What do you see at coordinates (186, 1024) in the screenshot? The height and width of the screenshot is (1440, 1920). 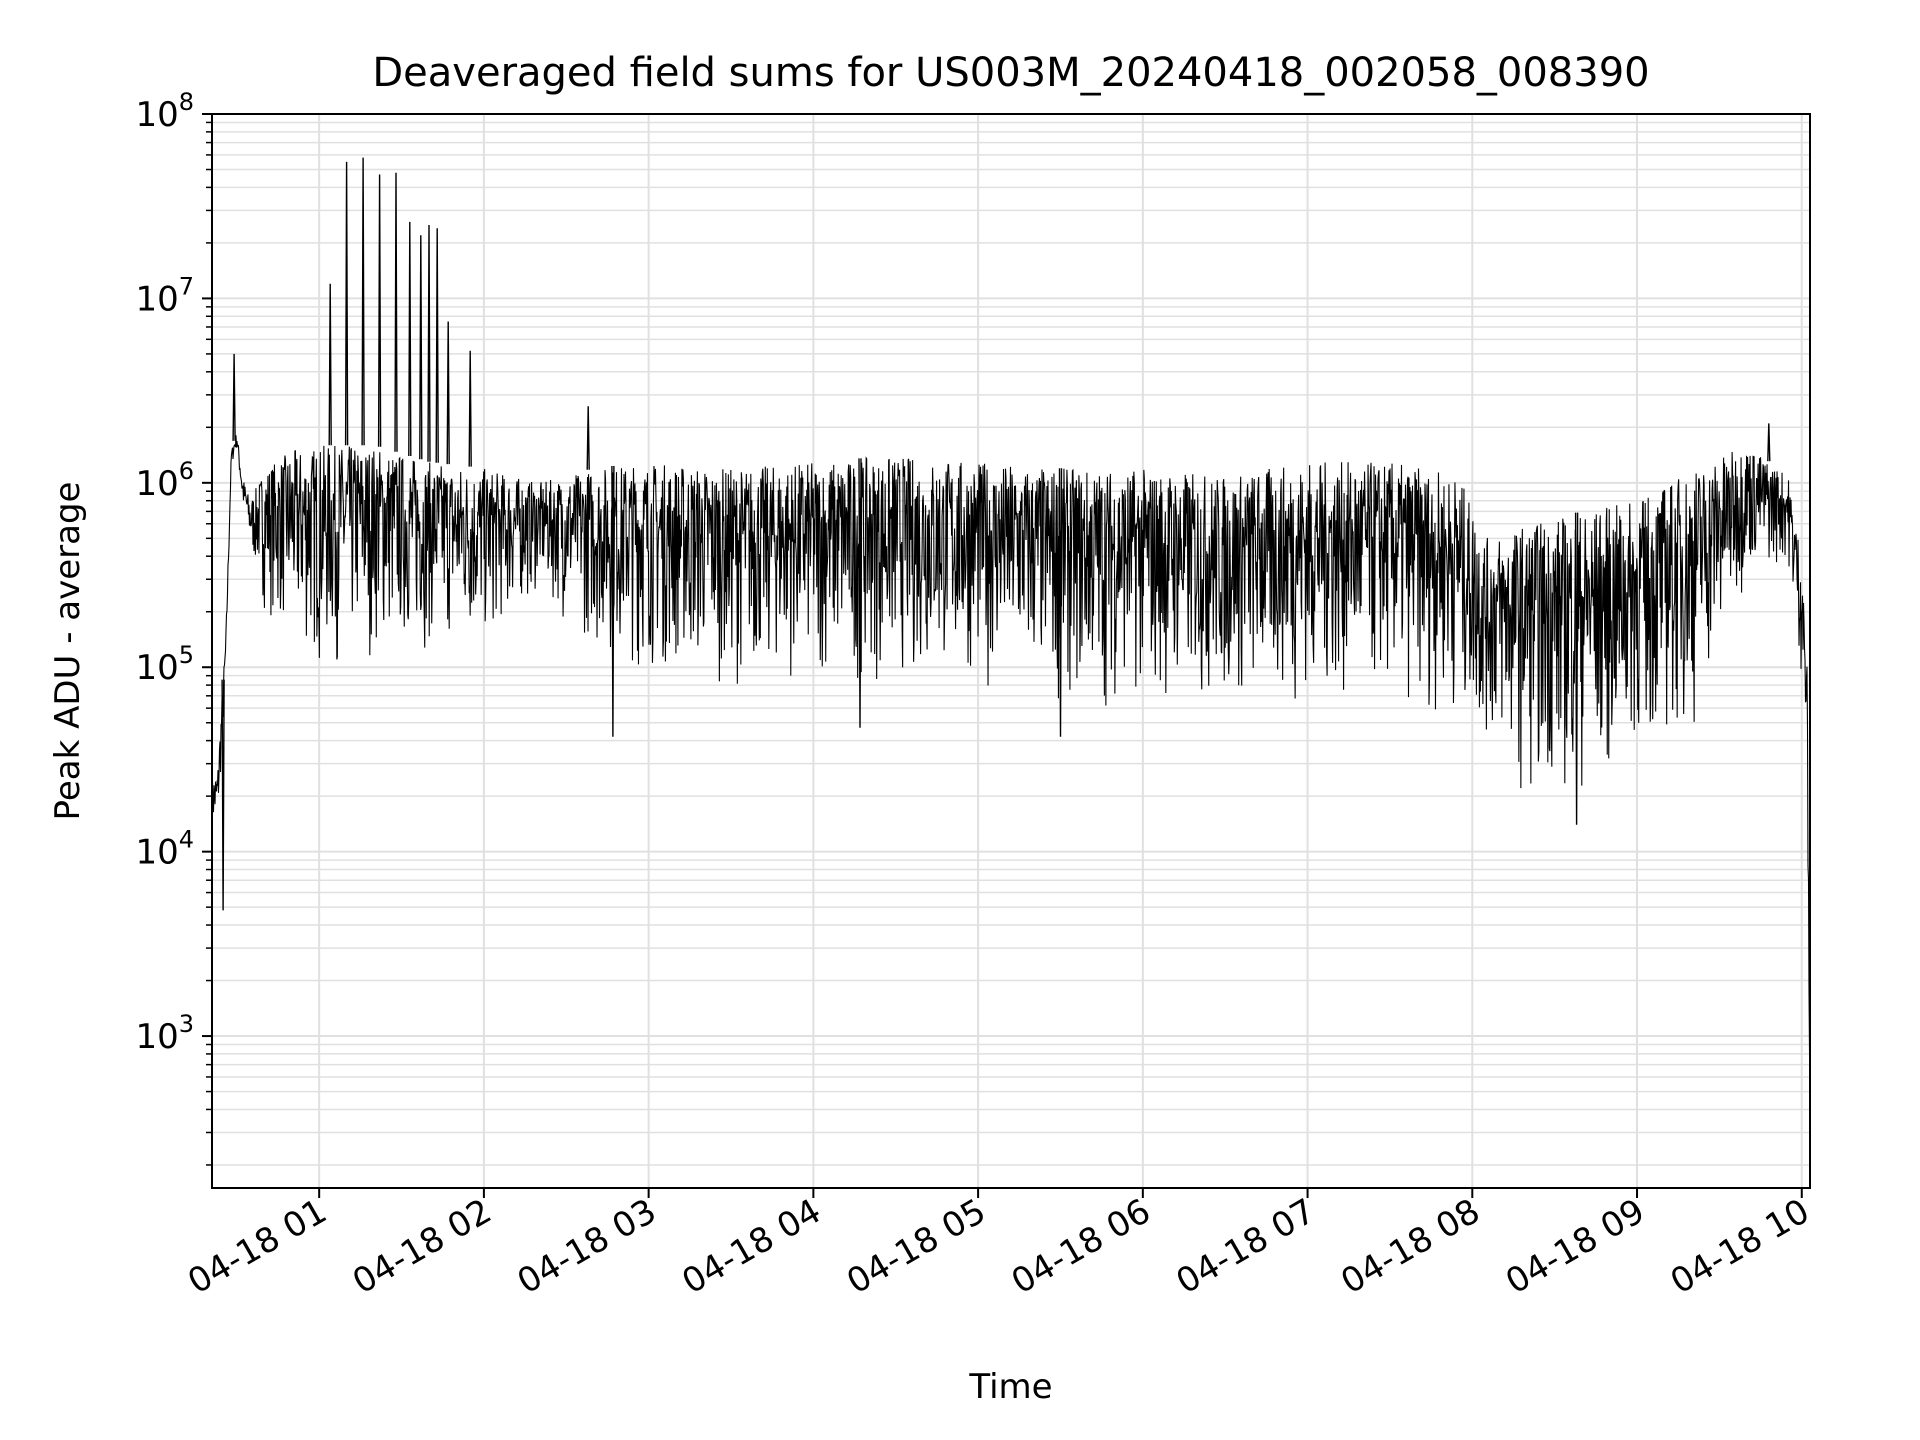 I see `y-tick-label-exponent: 3` at bounding box center [186, 1024].